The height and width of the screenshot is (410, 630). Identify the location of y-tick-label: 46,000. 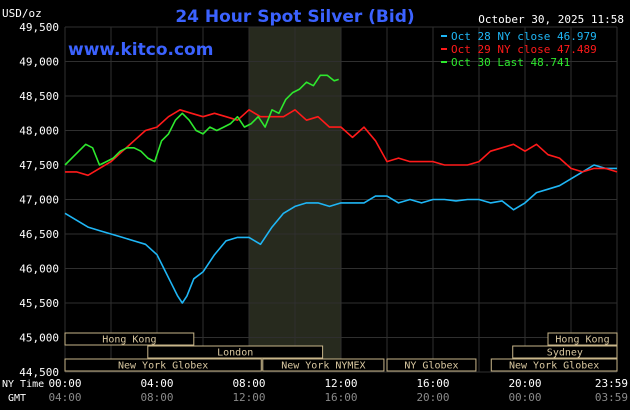
(39, 269).